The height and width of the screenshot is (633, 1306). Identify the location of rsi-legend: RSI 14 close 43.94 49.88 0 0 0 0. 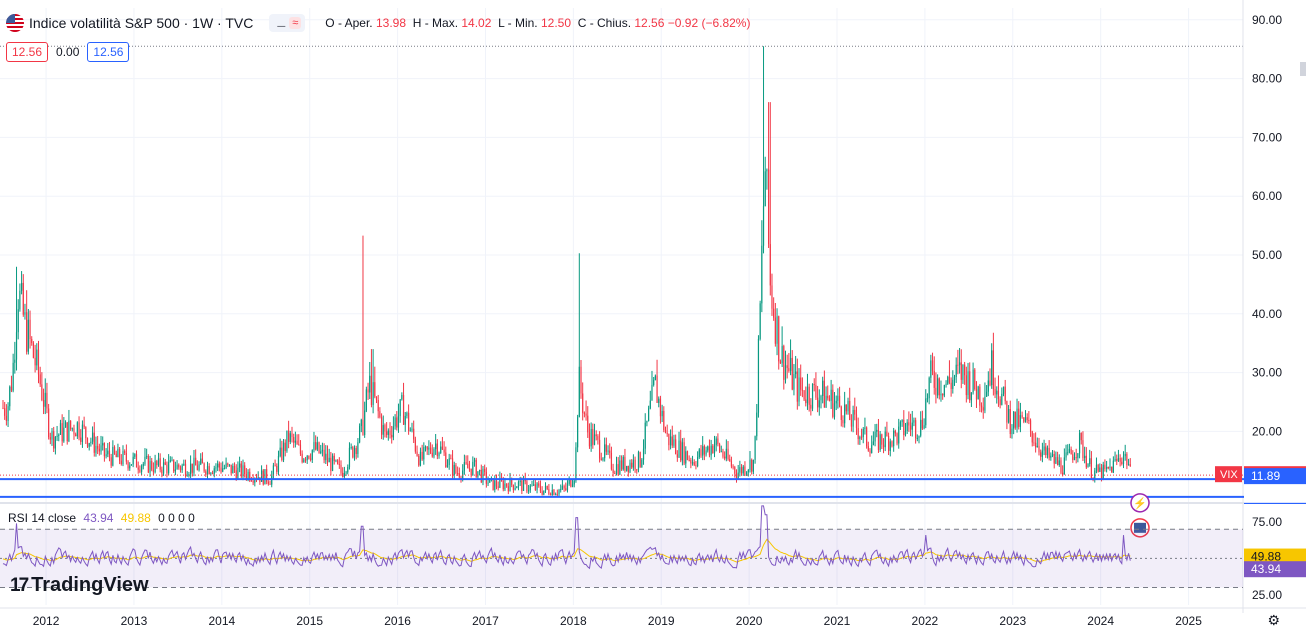
(101, 518).